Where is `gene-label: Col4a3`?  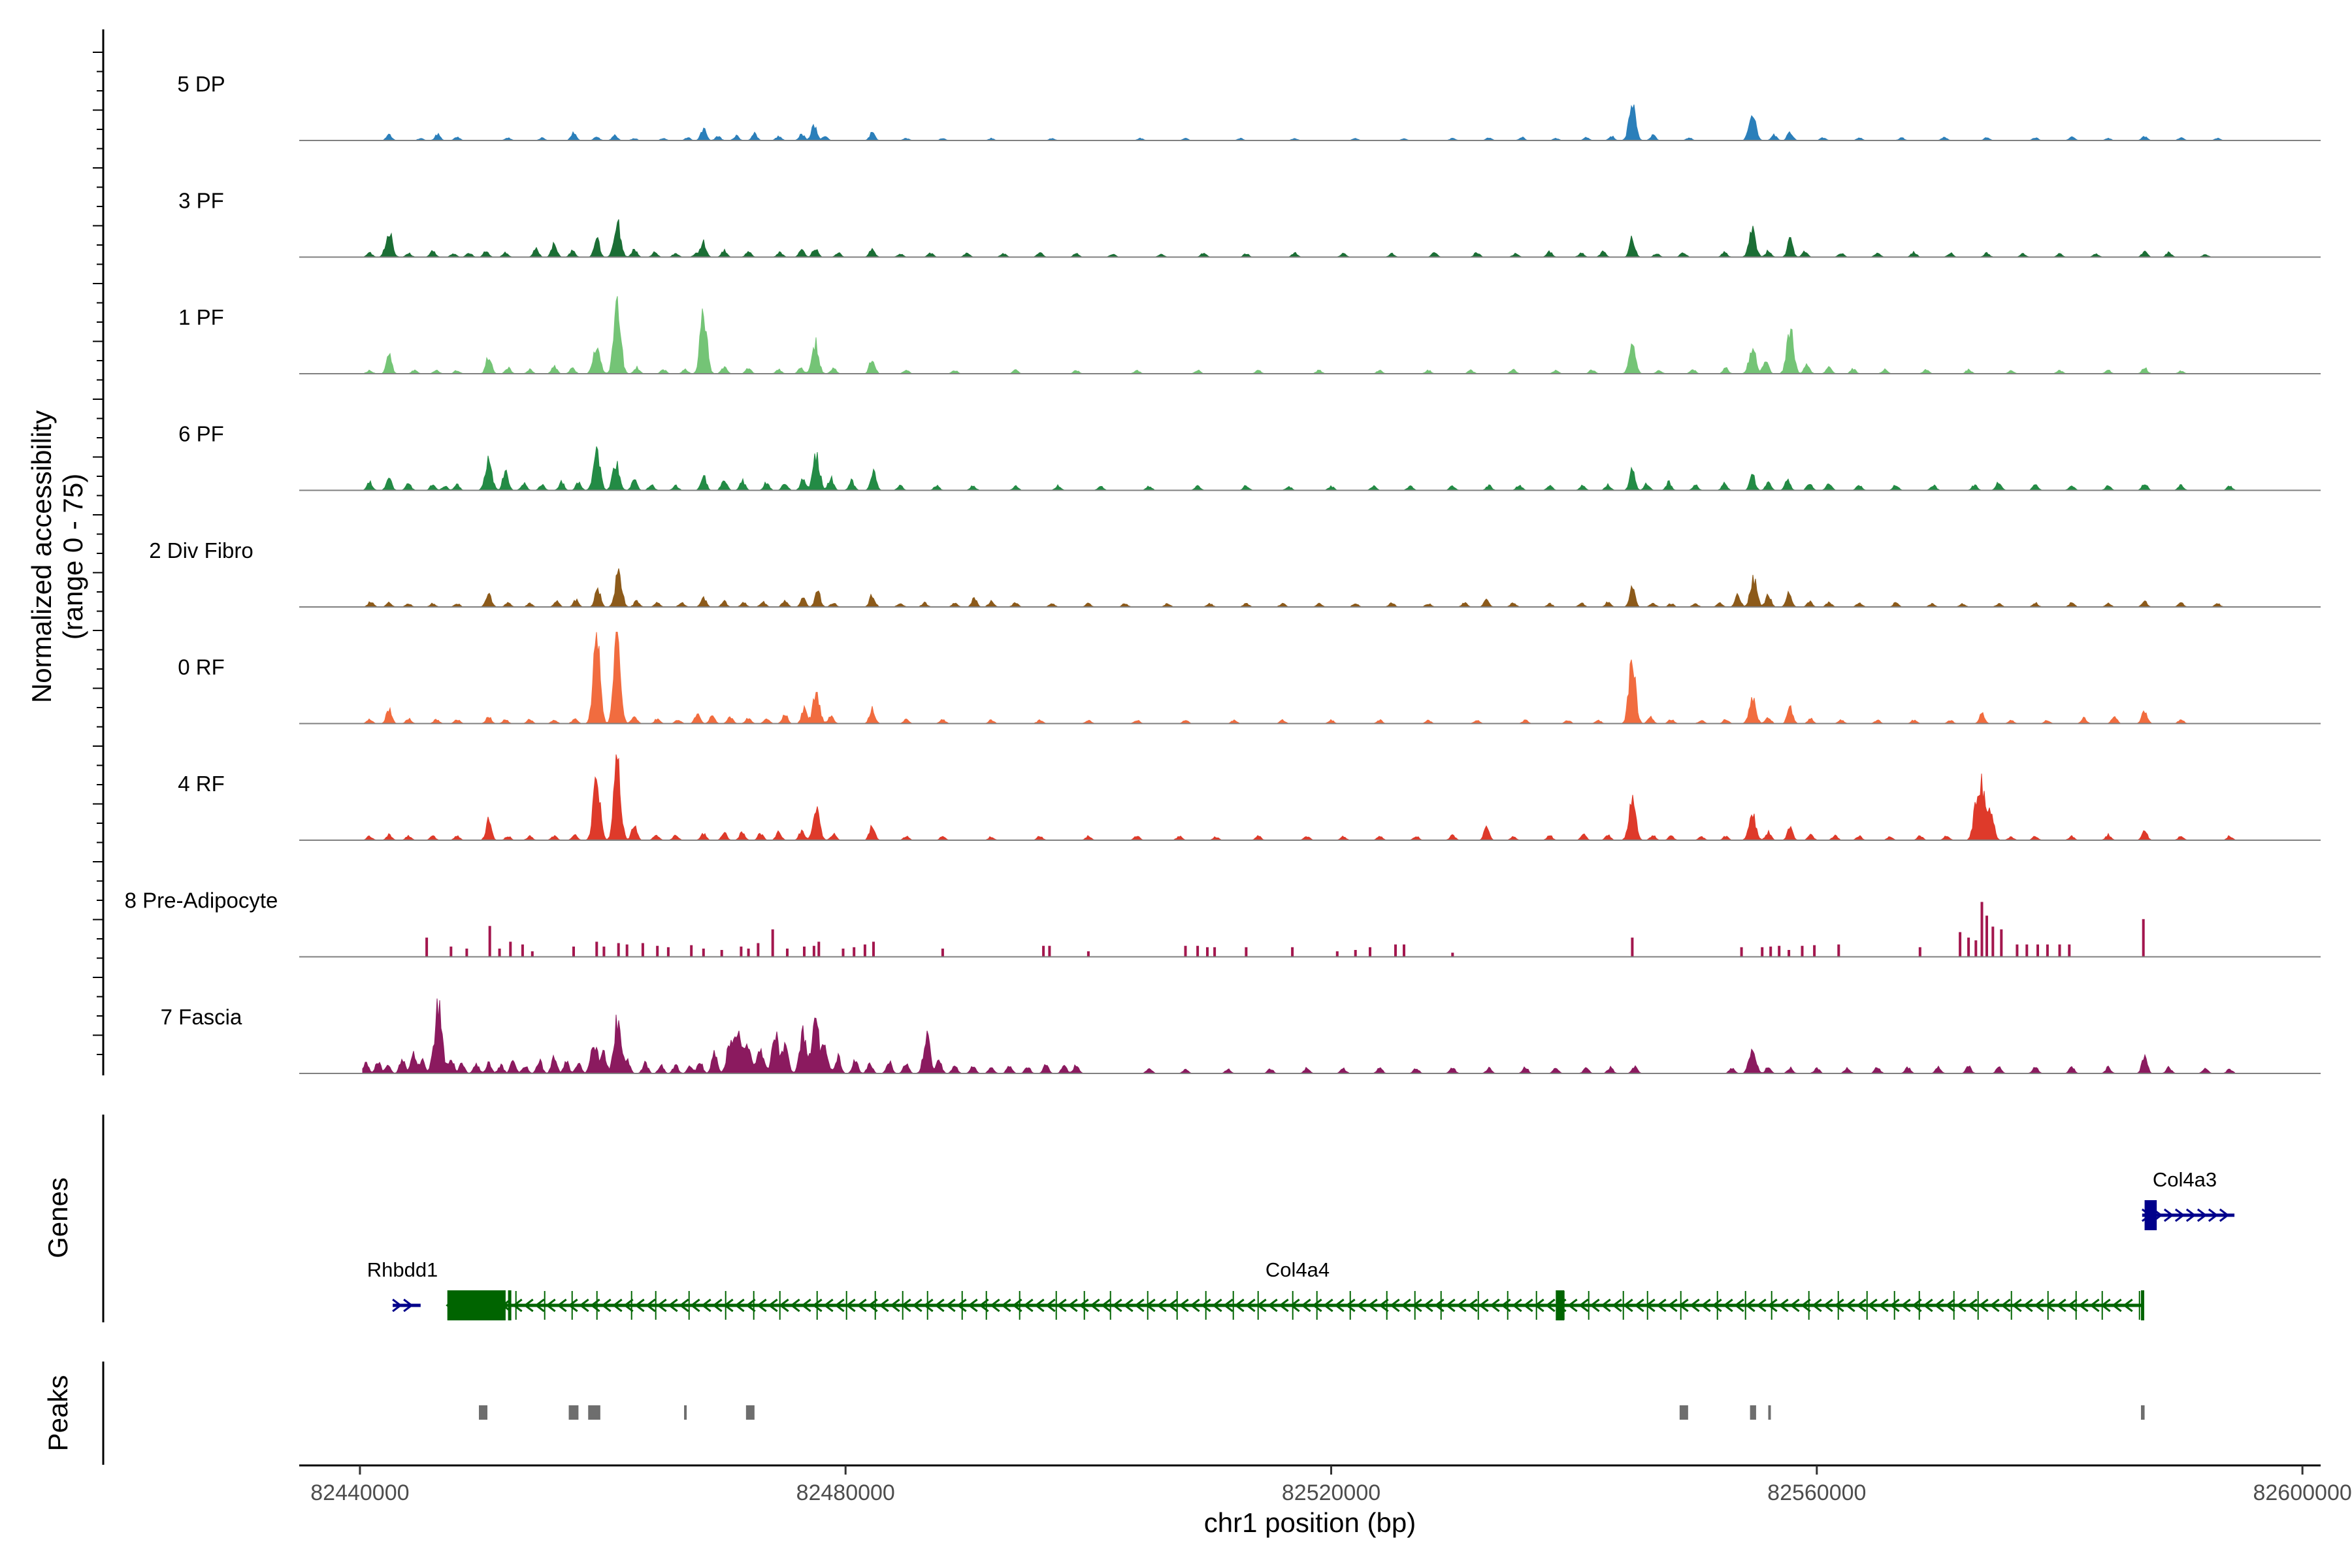 gene-label: Col4a3 is located at coordinates (2185, 1179).